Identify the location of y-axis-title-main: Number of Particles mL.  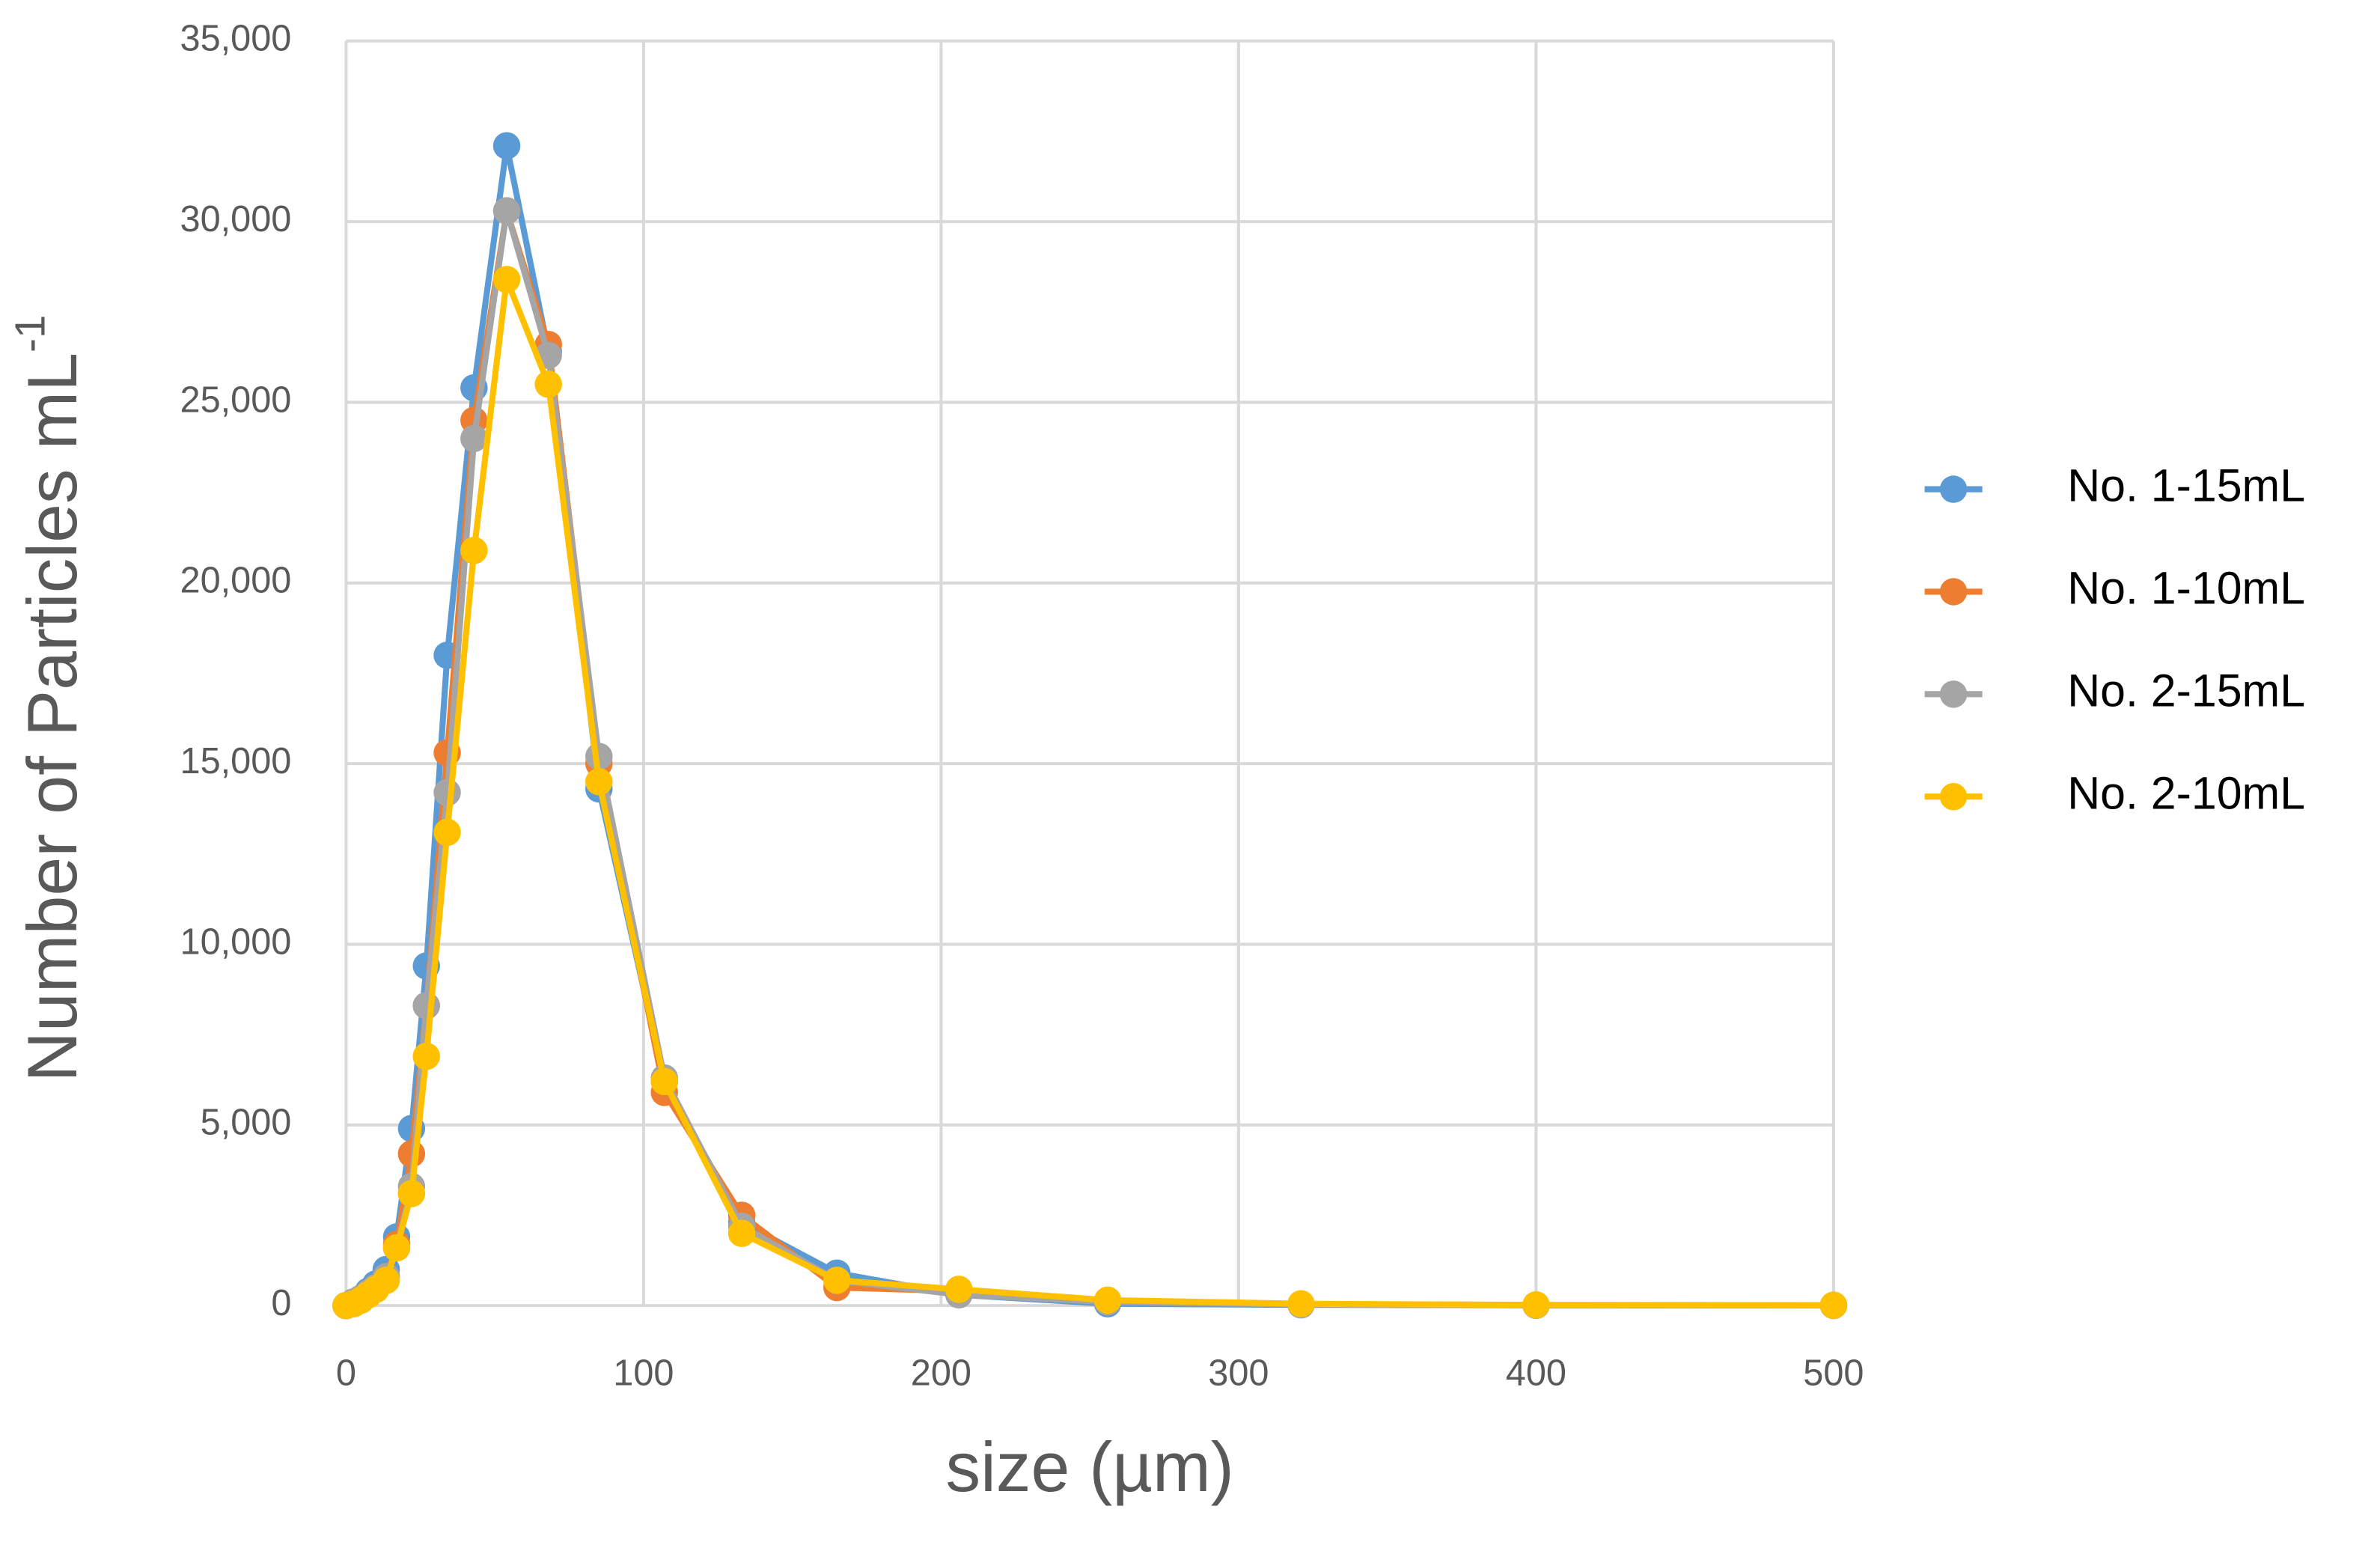
(52, 717).